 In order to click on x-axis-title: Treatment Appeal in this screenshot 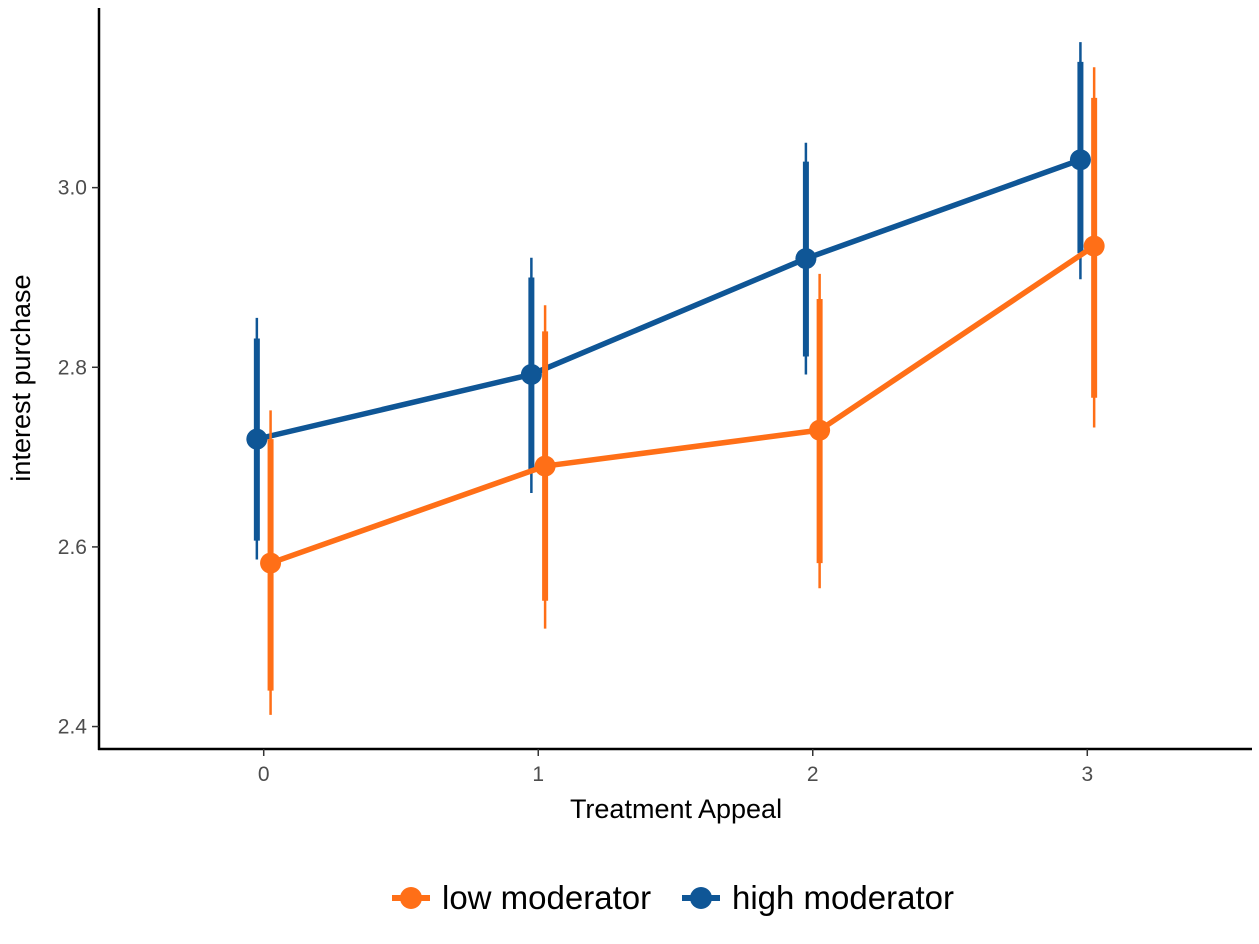, I will do `click(676, 809)`.